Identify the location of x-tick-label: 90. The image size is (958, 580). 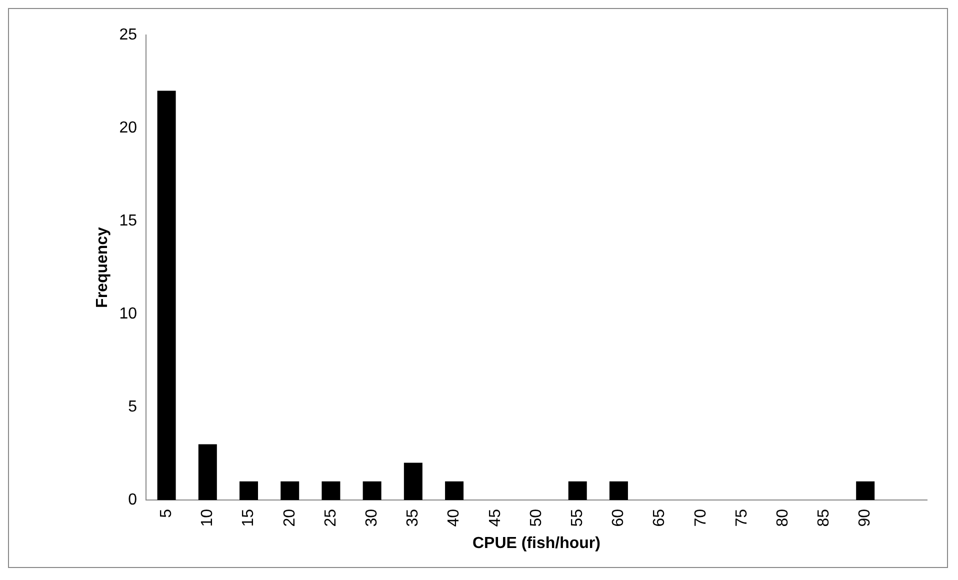
(865, 517).